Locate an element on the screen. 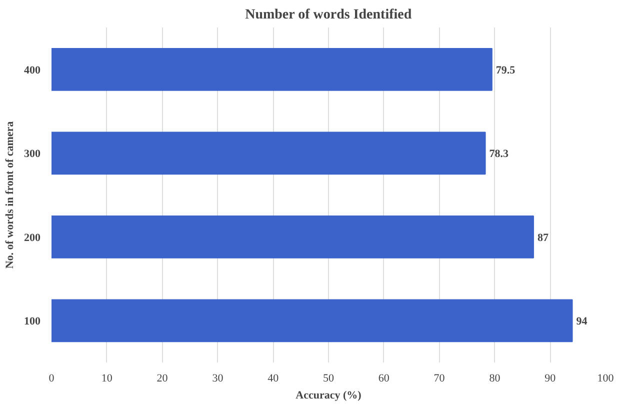 Image resolution: width=629 pixels, height=408 pixels. y-tick-label: 100 is located at coordinates (32, 322).